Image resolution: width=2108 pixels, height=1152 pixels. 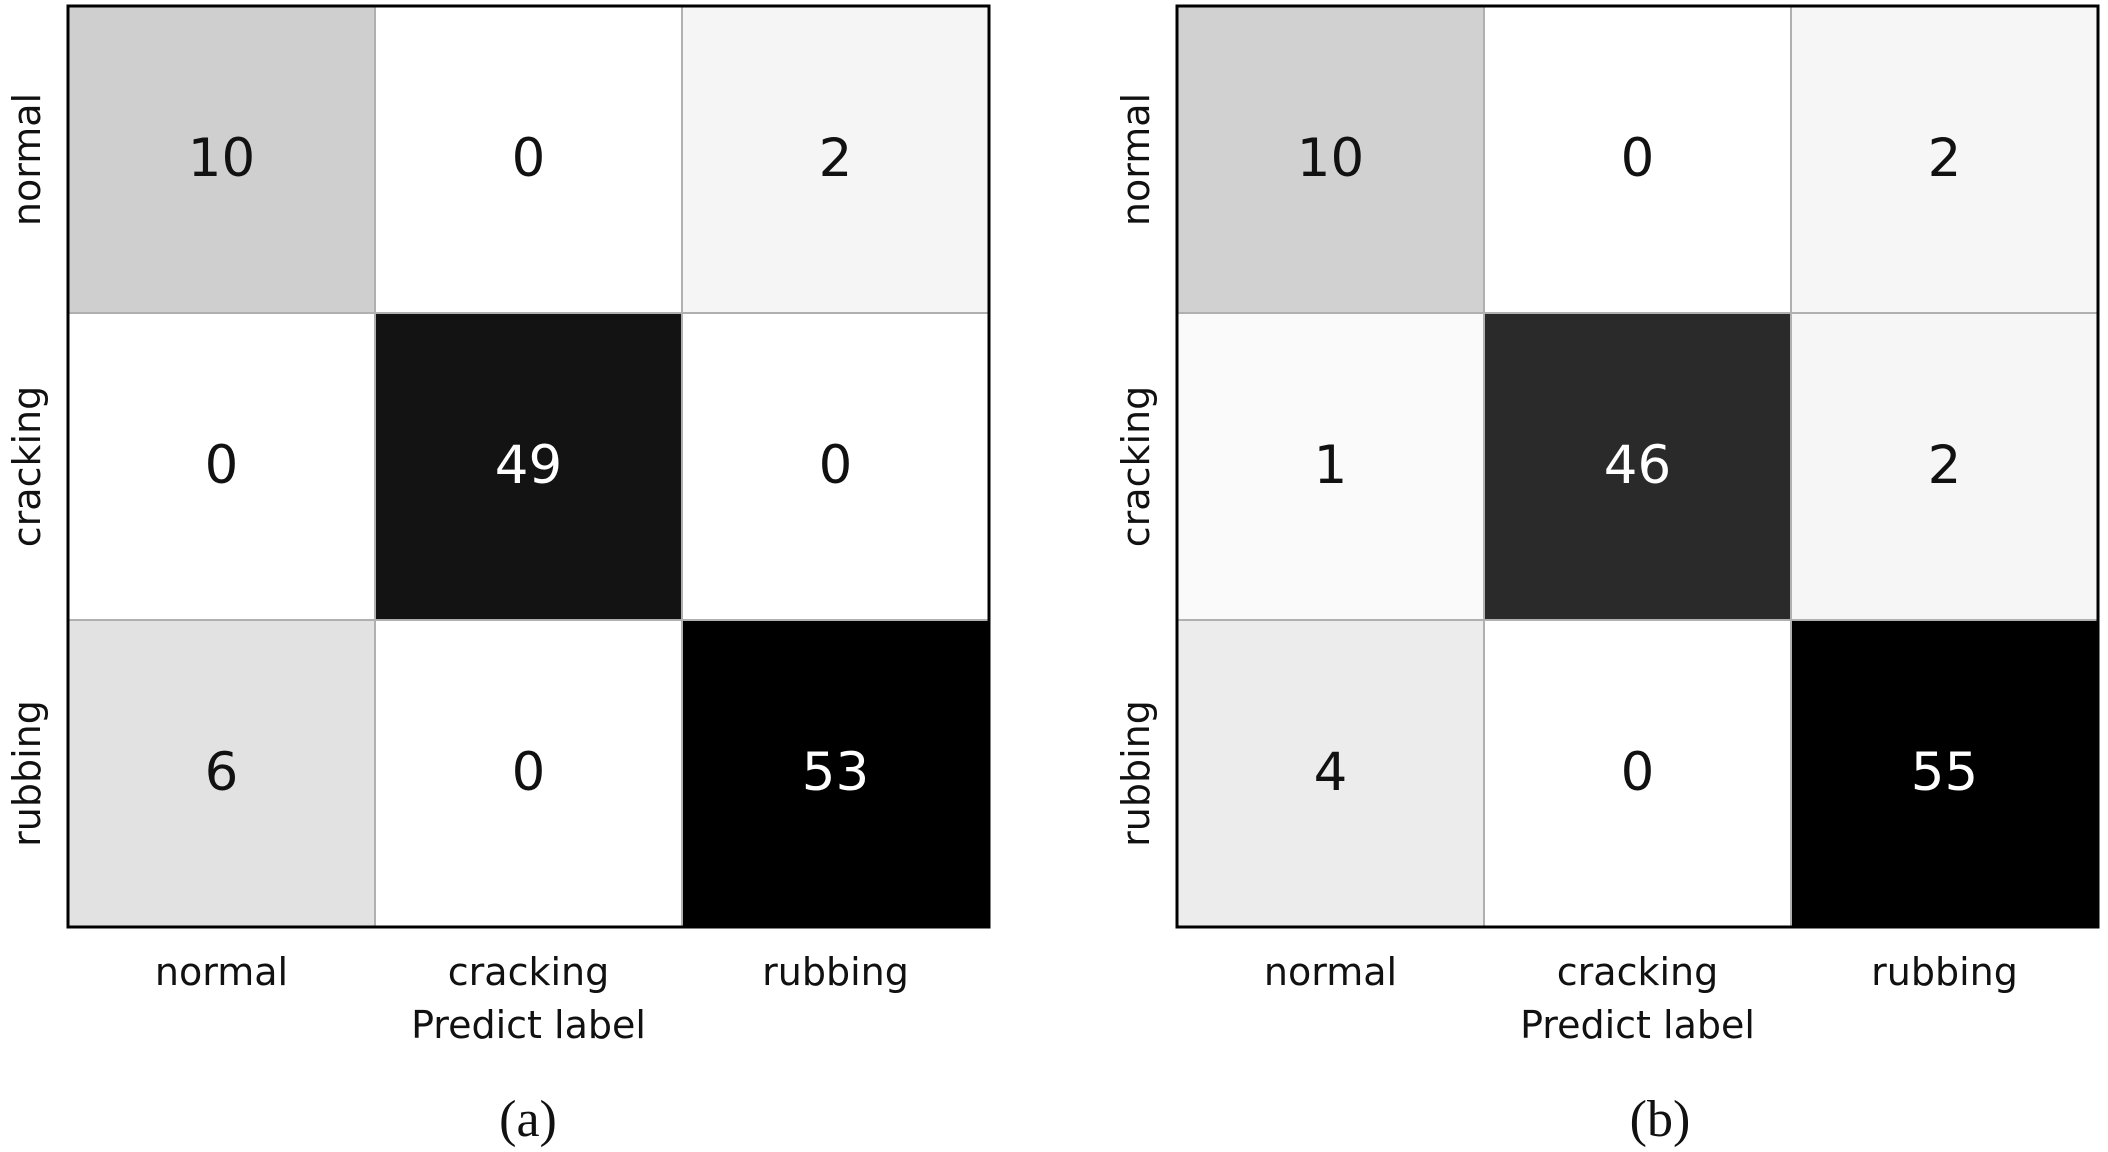 I want to click on panel-label: (a), so click(x=528, y=1119).